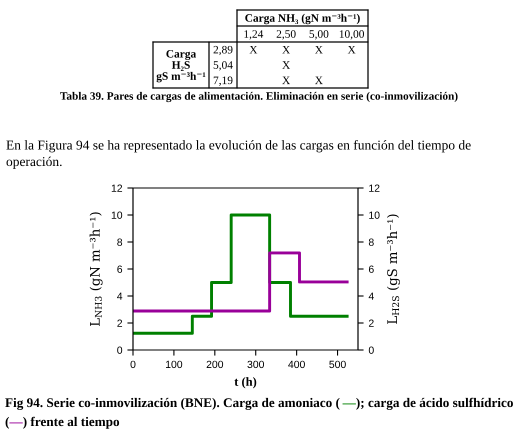 The width and height of the screenshot is (520, 432). Describe the element at coordinates (371, 269) in the screenshot. I see `y2-tick-label: 6` at that location.